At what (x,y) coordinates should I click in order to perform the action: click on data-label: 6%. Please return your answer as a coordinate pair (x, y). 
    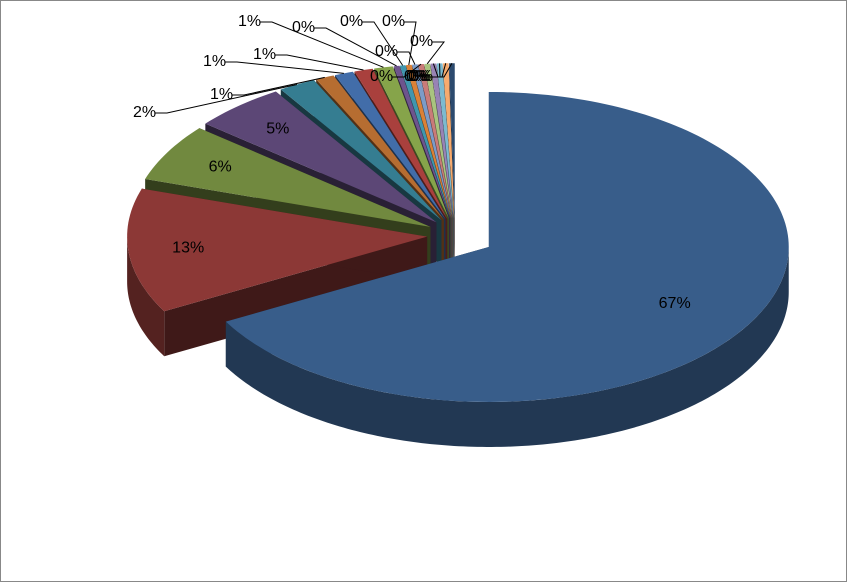
    Looking at the image, I should click on (220, 166).